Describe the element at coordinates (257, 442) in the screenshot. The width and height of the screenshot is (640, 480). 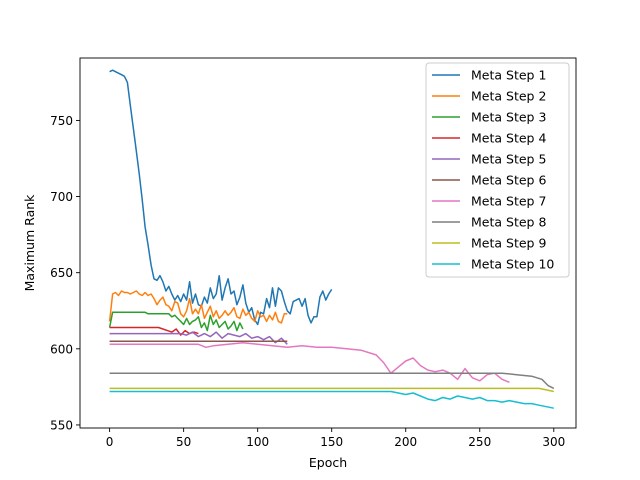
I see `x-tick-label: 100` at that location.